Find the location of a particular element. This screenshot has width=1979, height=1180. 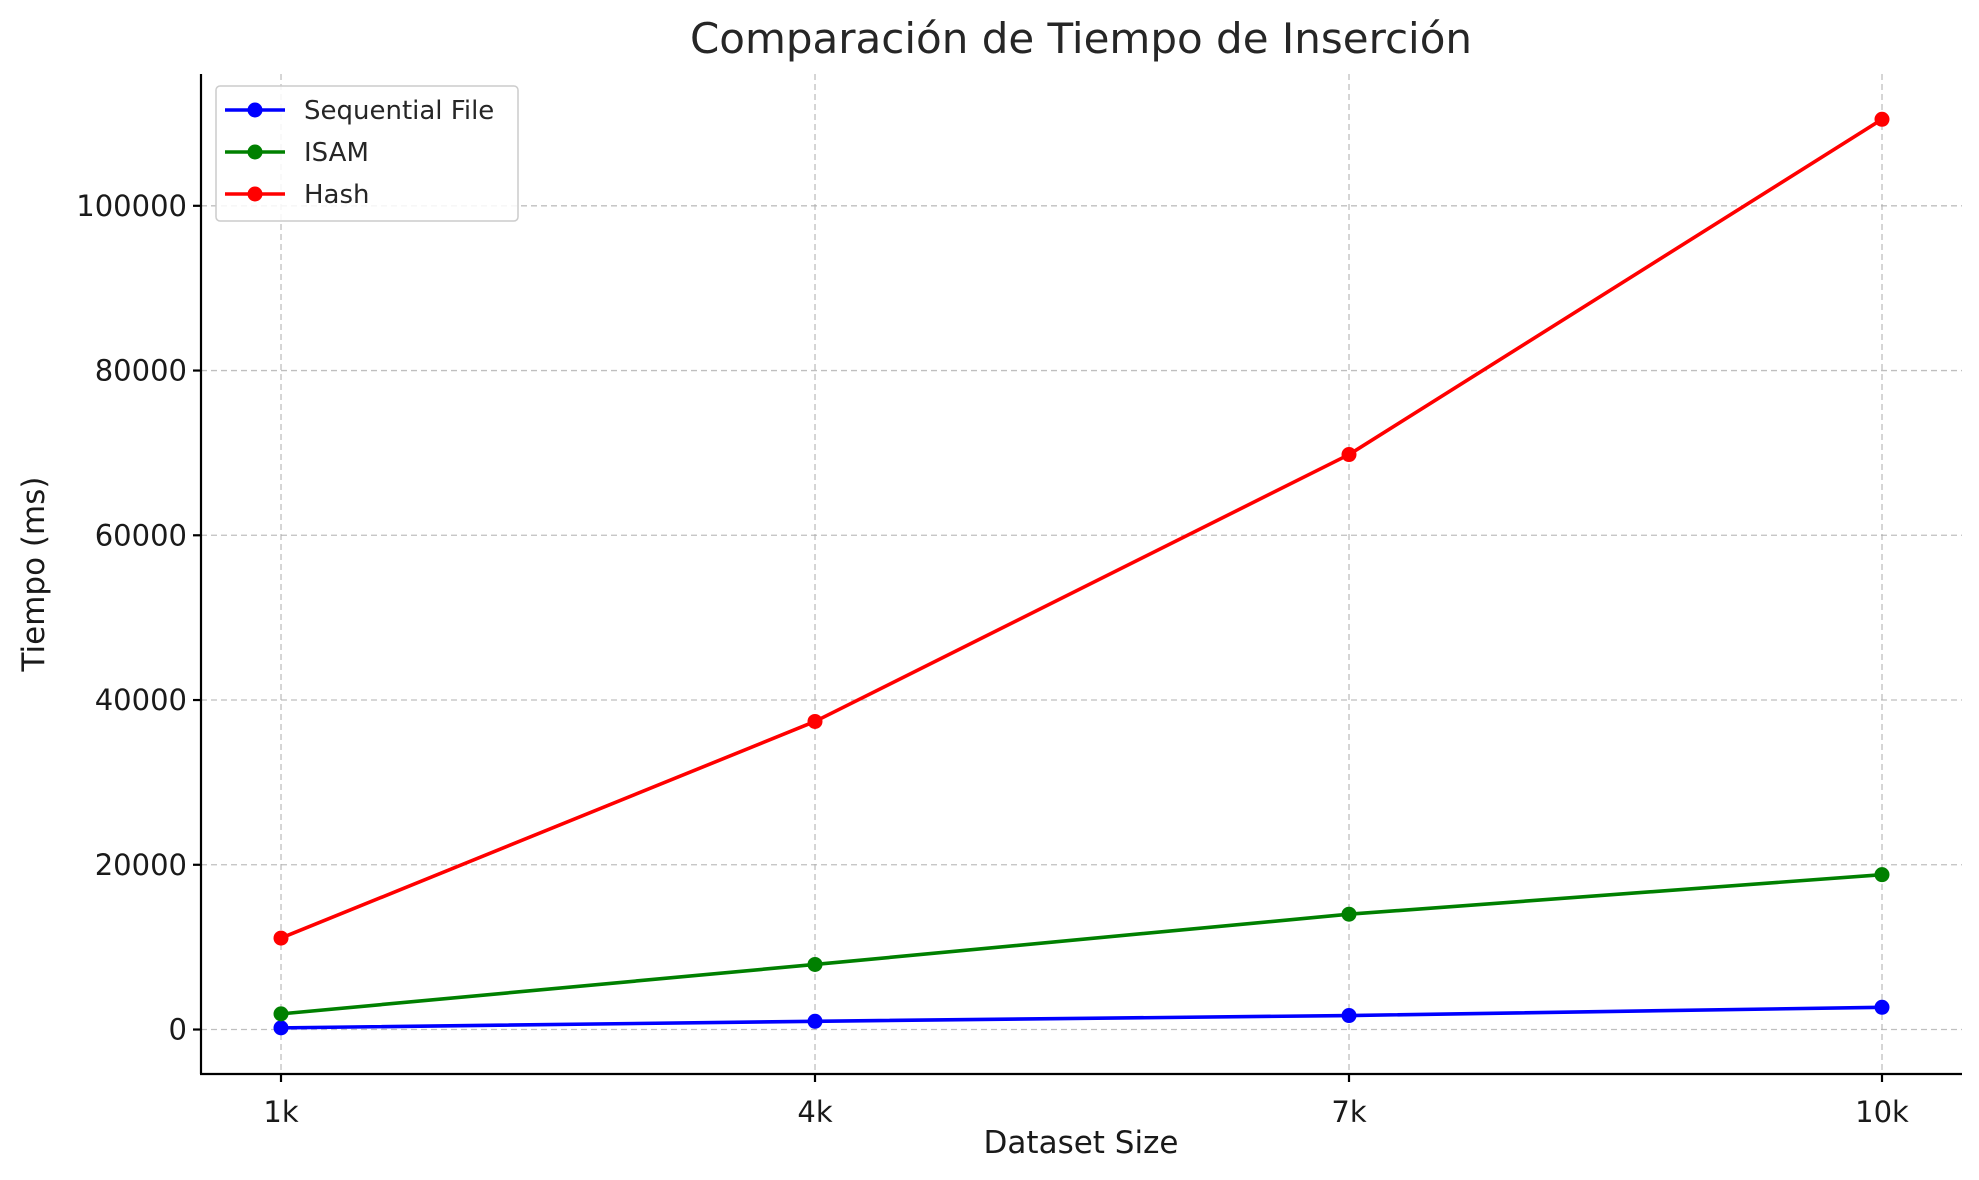

y-tick-label: 80000 is located at coordinates (141, 371).